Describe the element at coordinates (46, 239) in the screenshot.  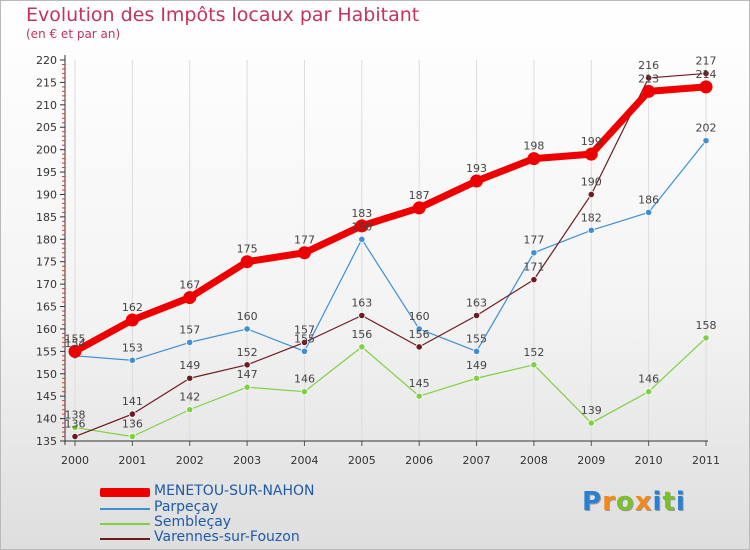
I see `y-tick-label: 180` at that location.